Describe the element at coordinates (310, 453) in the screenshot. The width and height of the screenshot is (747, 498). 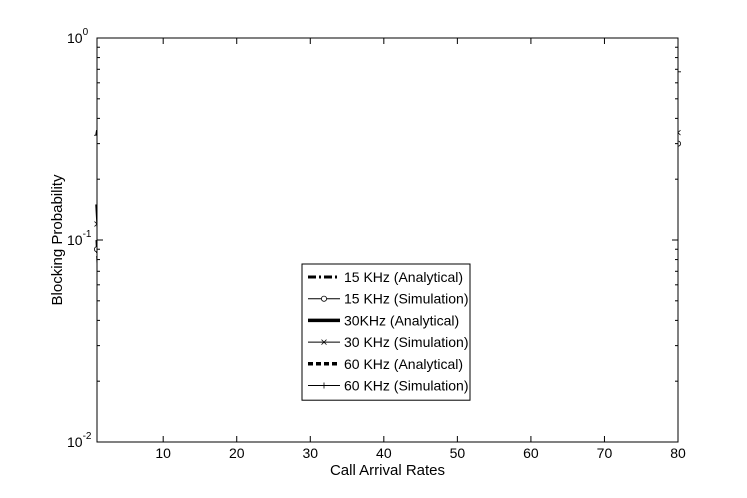
I see `x-tick-label: 30` at that location.